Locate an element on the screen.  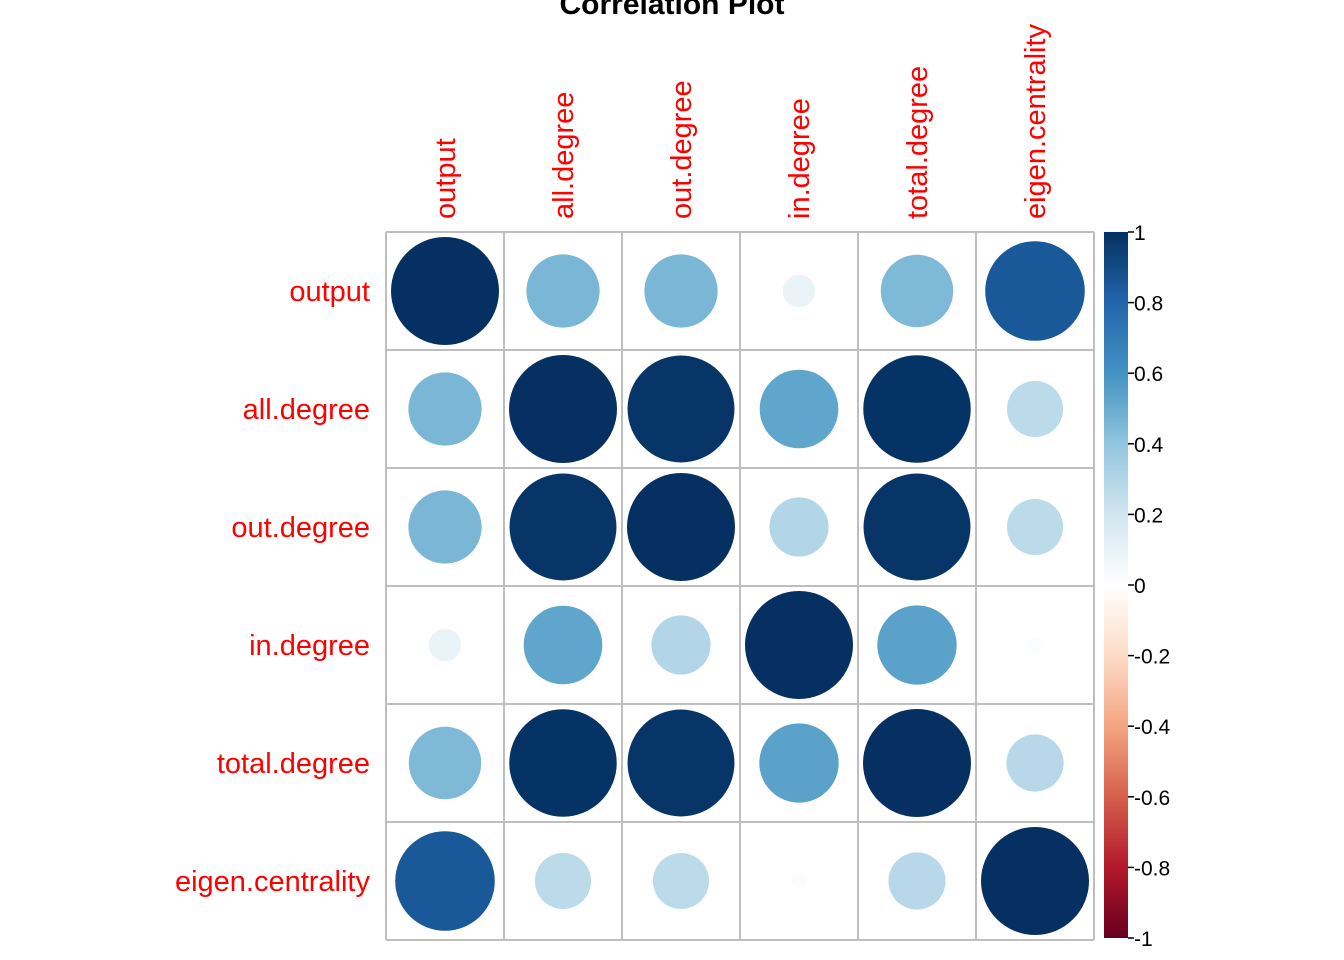
corr-circle-output-in.degree is located at coordinates (799, 291).